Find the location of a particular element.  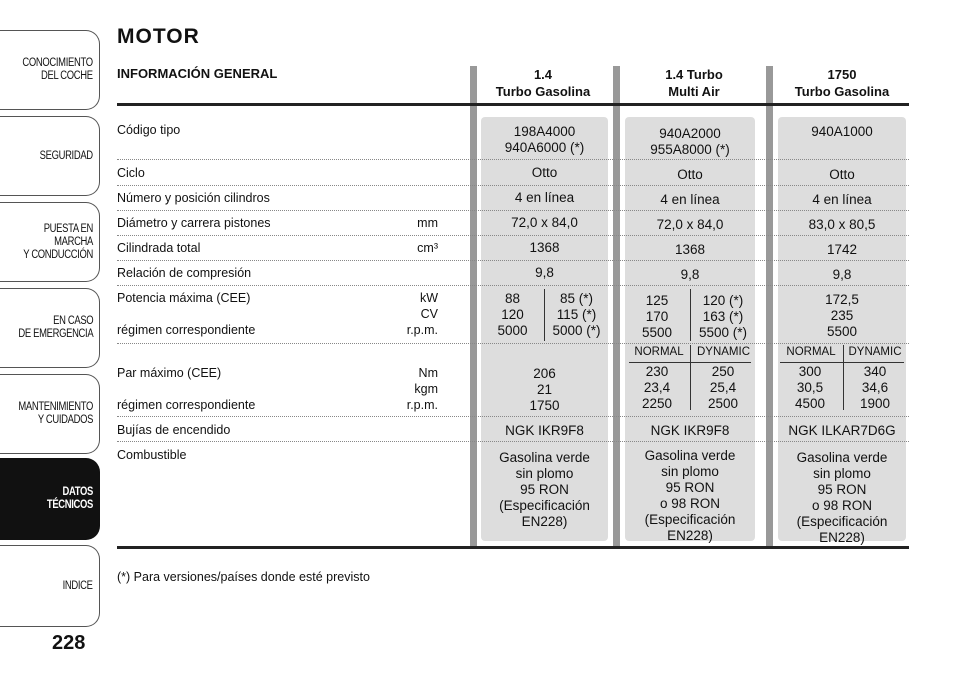

column-header-line1: 1.4 Turbo is located at coordinates (694, 74).